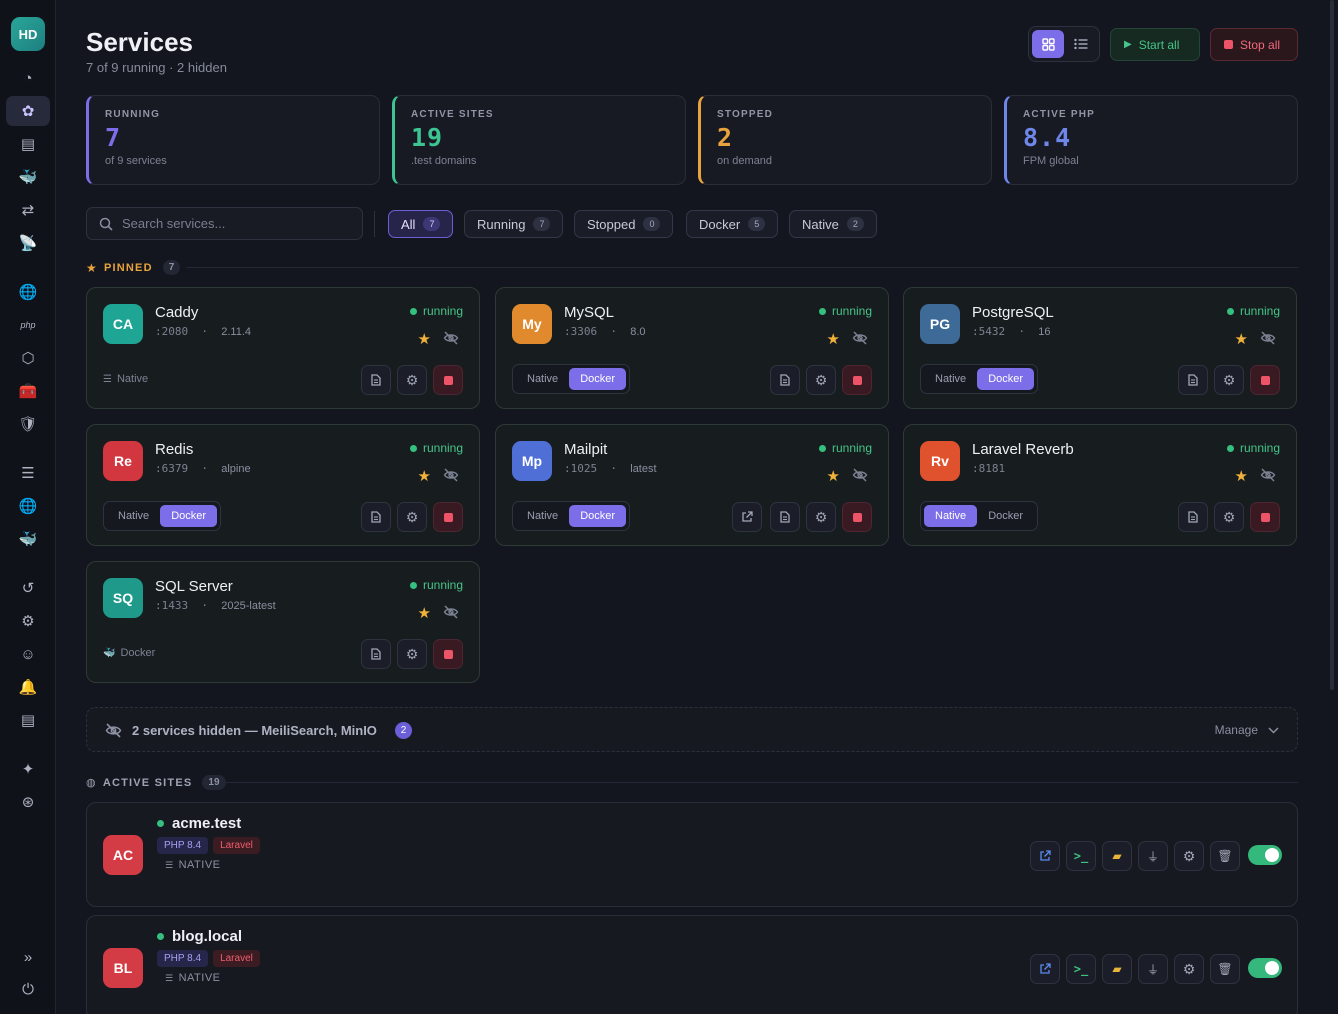 Image resolution: width=1338 pixels, height=1014 pixels. Describe the element at coordinates (514, 224) in the screenshot. I see `filter-chip-running: Running 7` at that location.